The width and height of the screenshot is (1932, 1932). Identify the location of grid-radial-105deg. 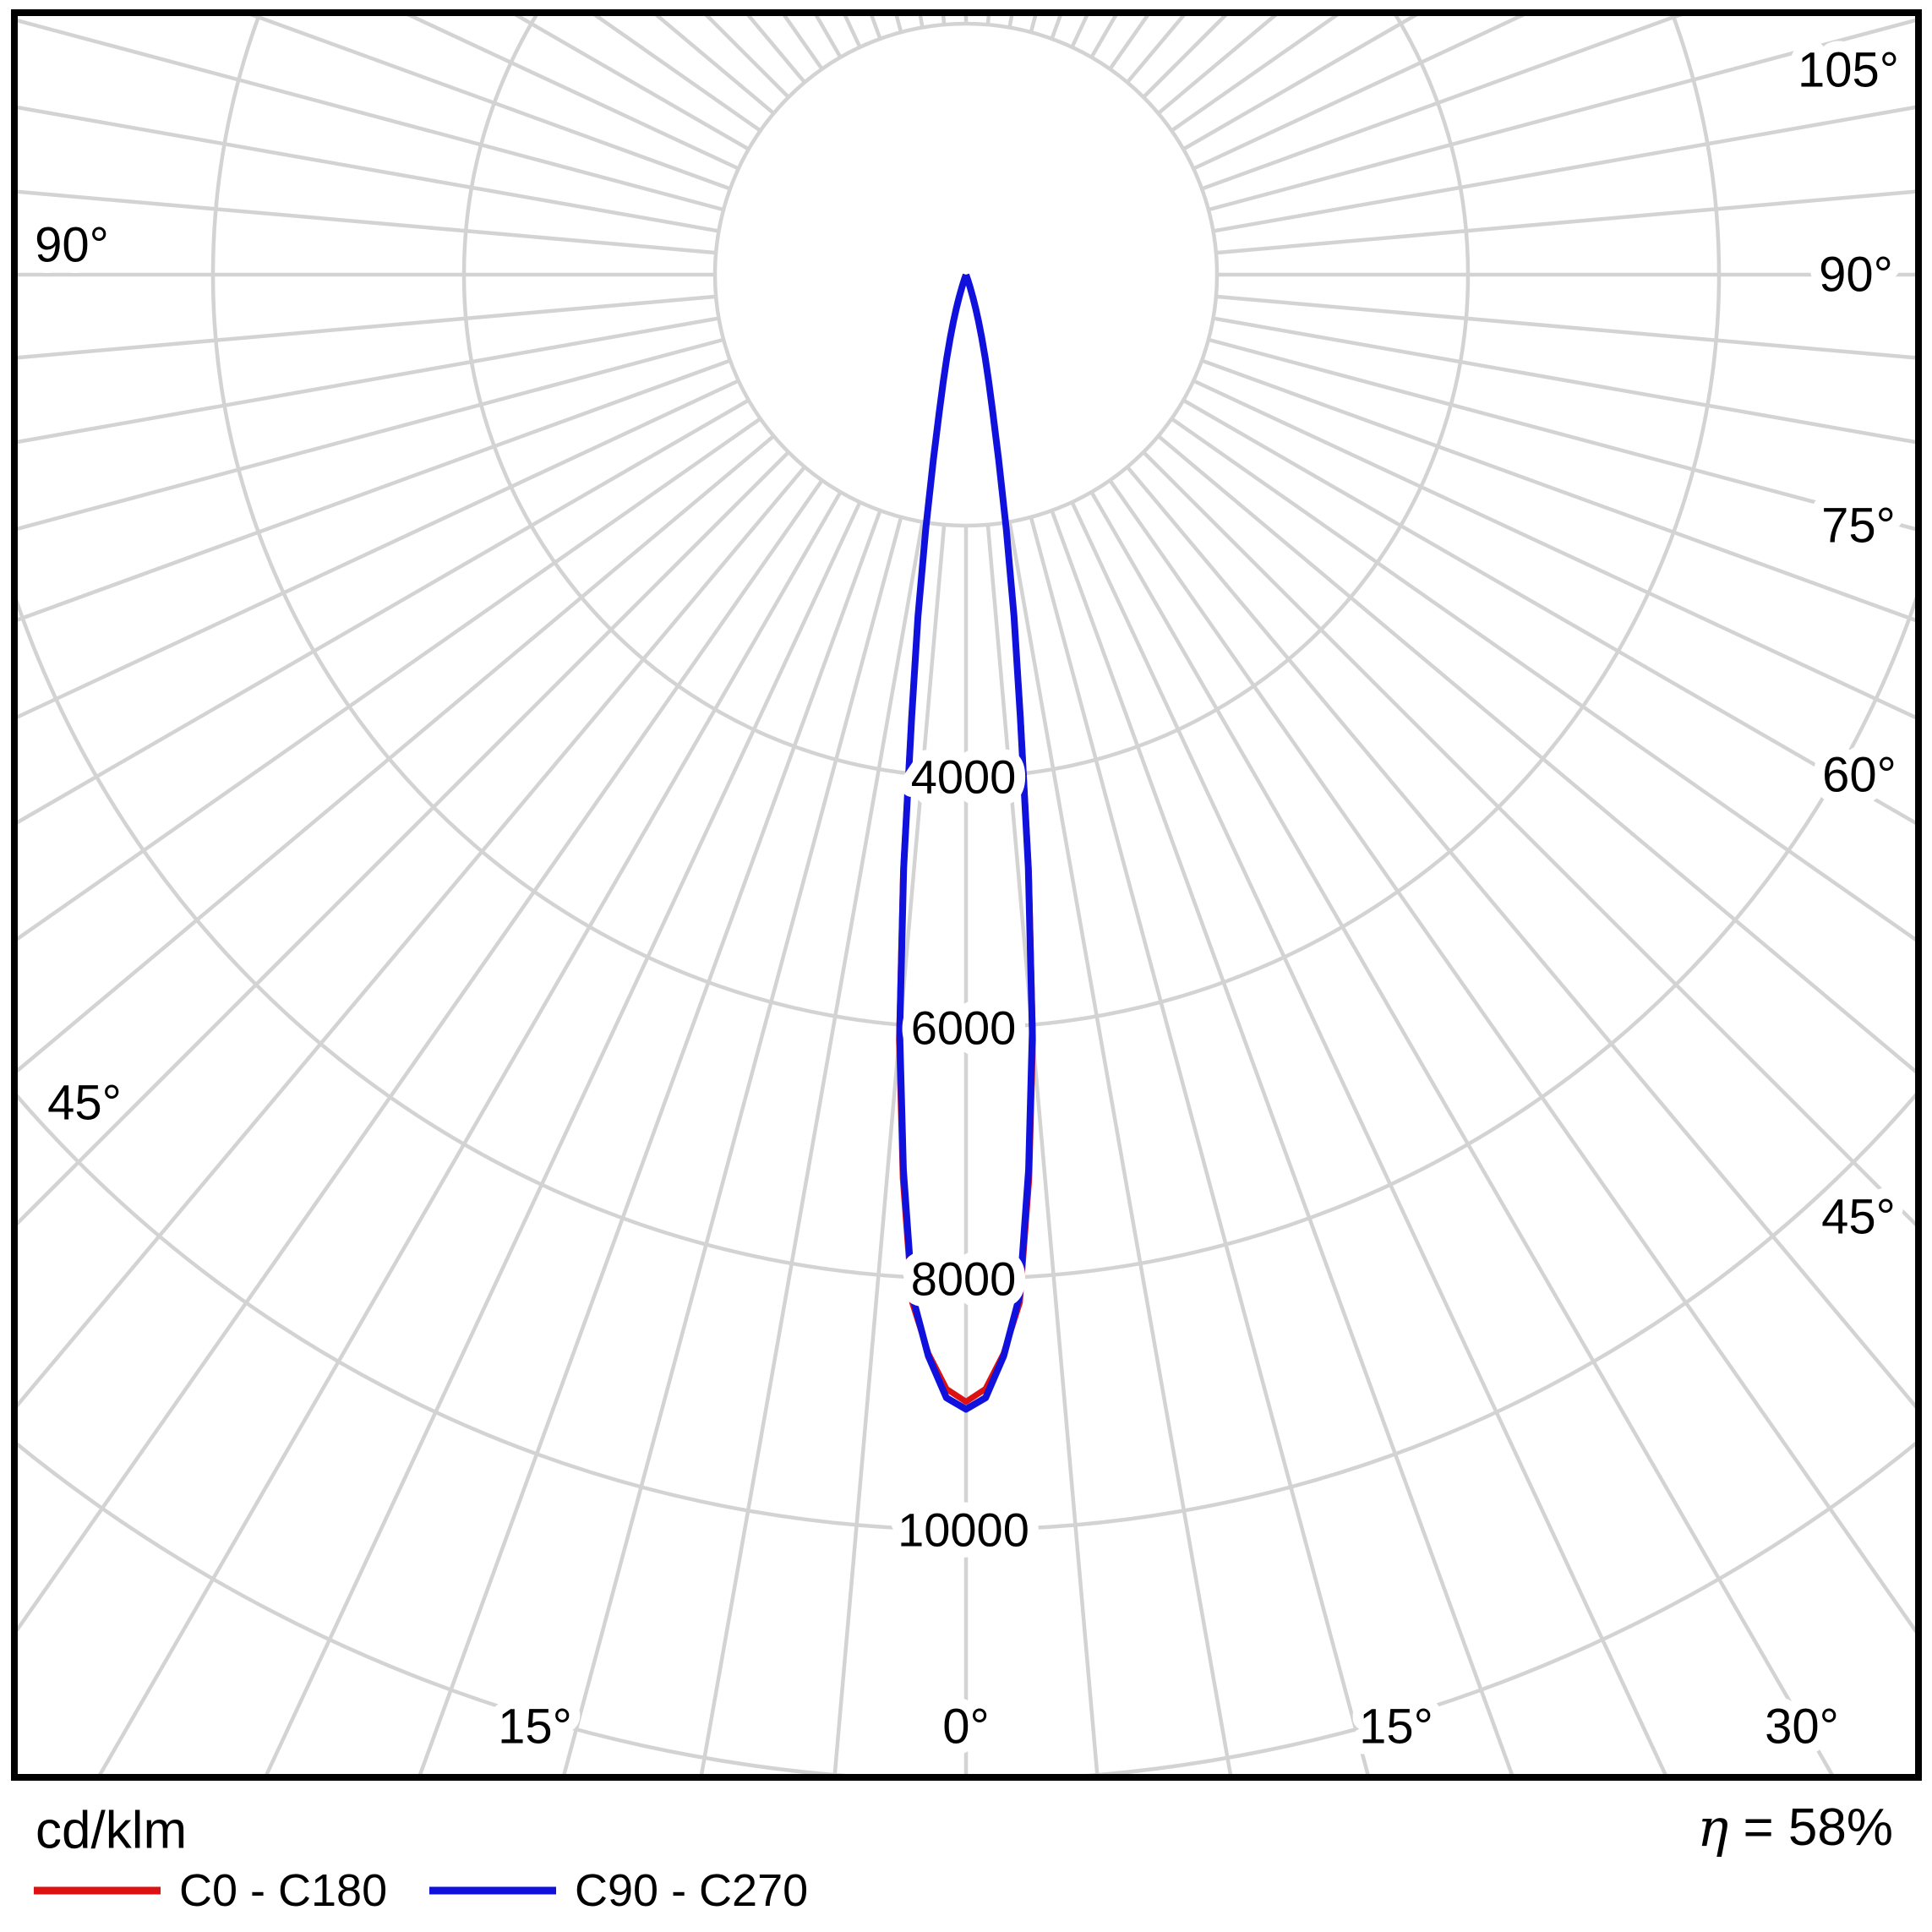
(1563, 114).